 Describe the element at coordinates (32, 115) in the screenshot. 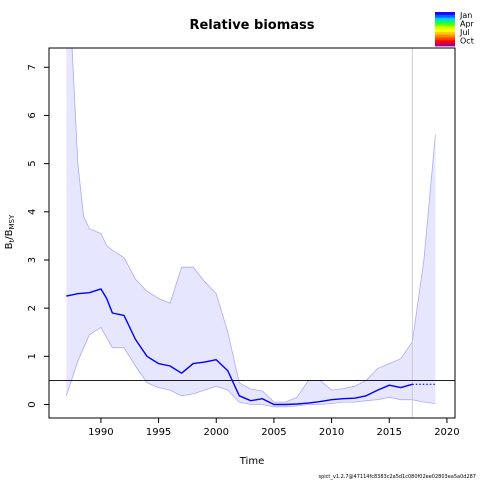

I see `y-tick-label: 6` at that location.